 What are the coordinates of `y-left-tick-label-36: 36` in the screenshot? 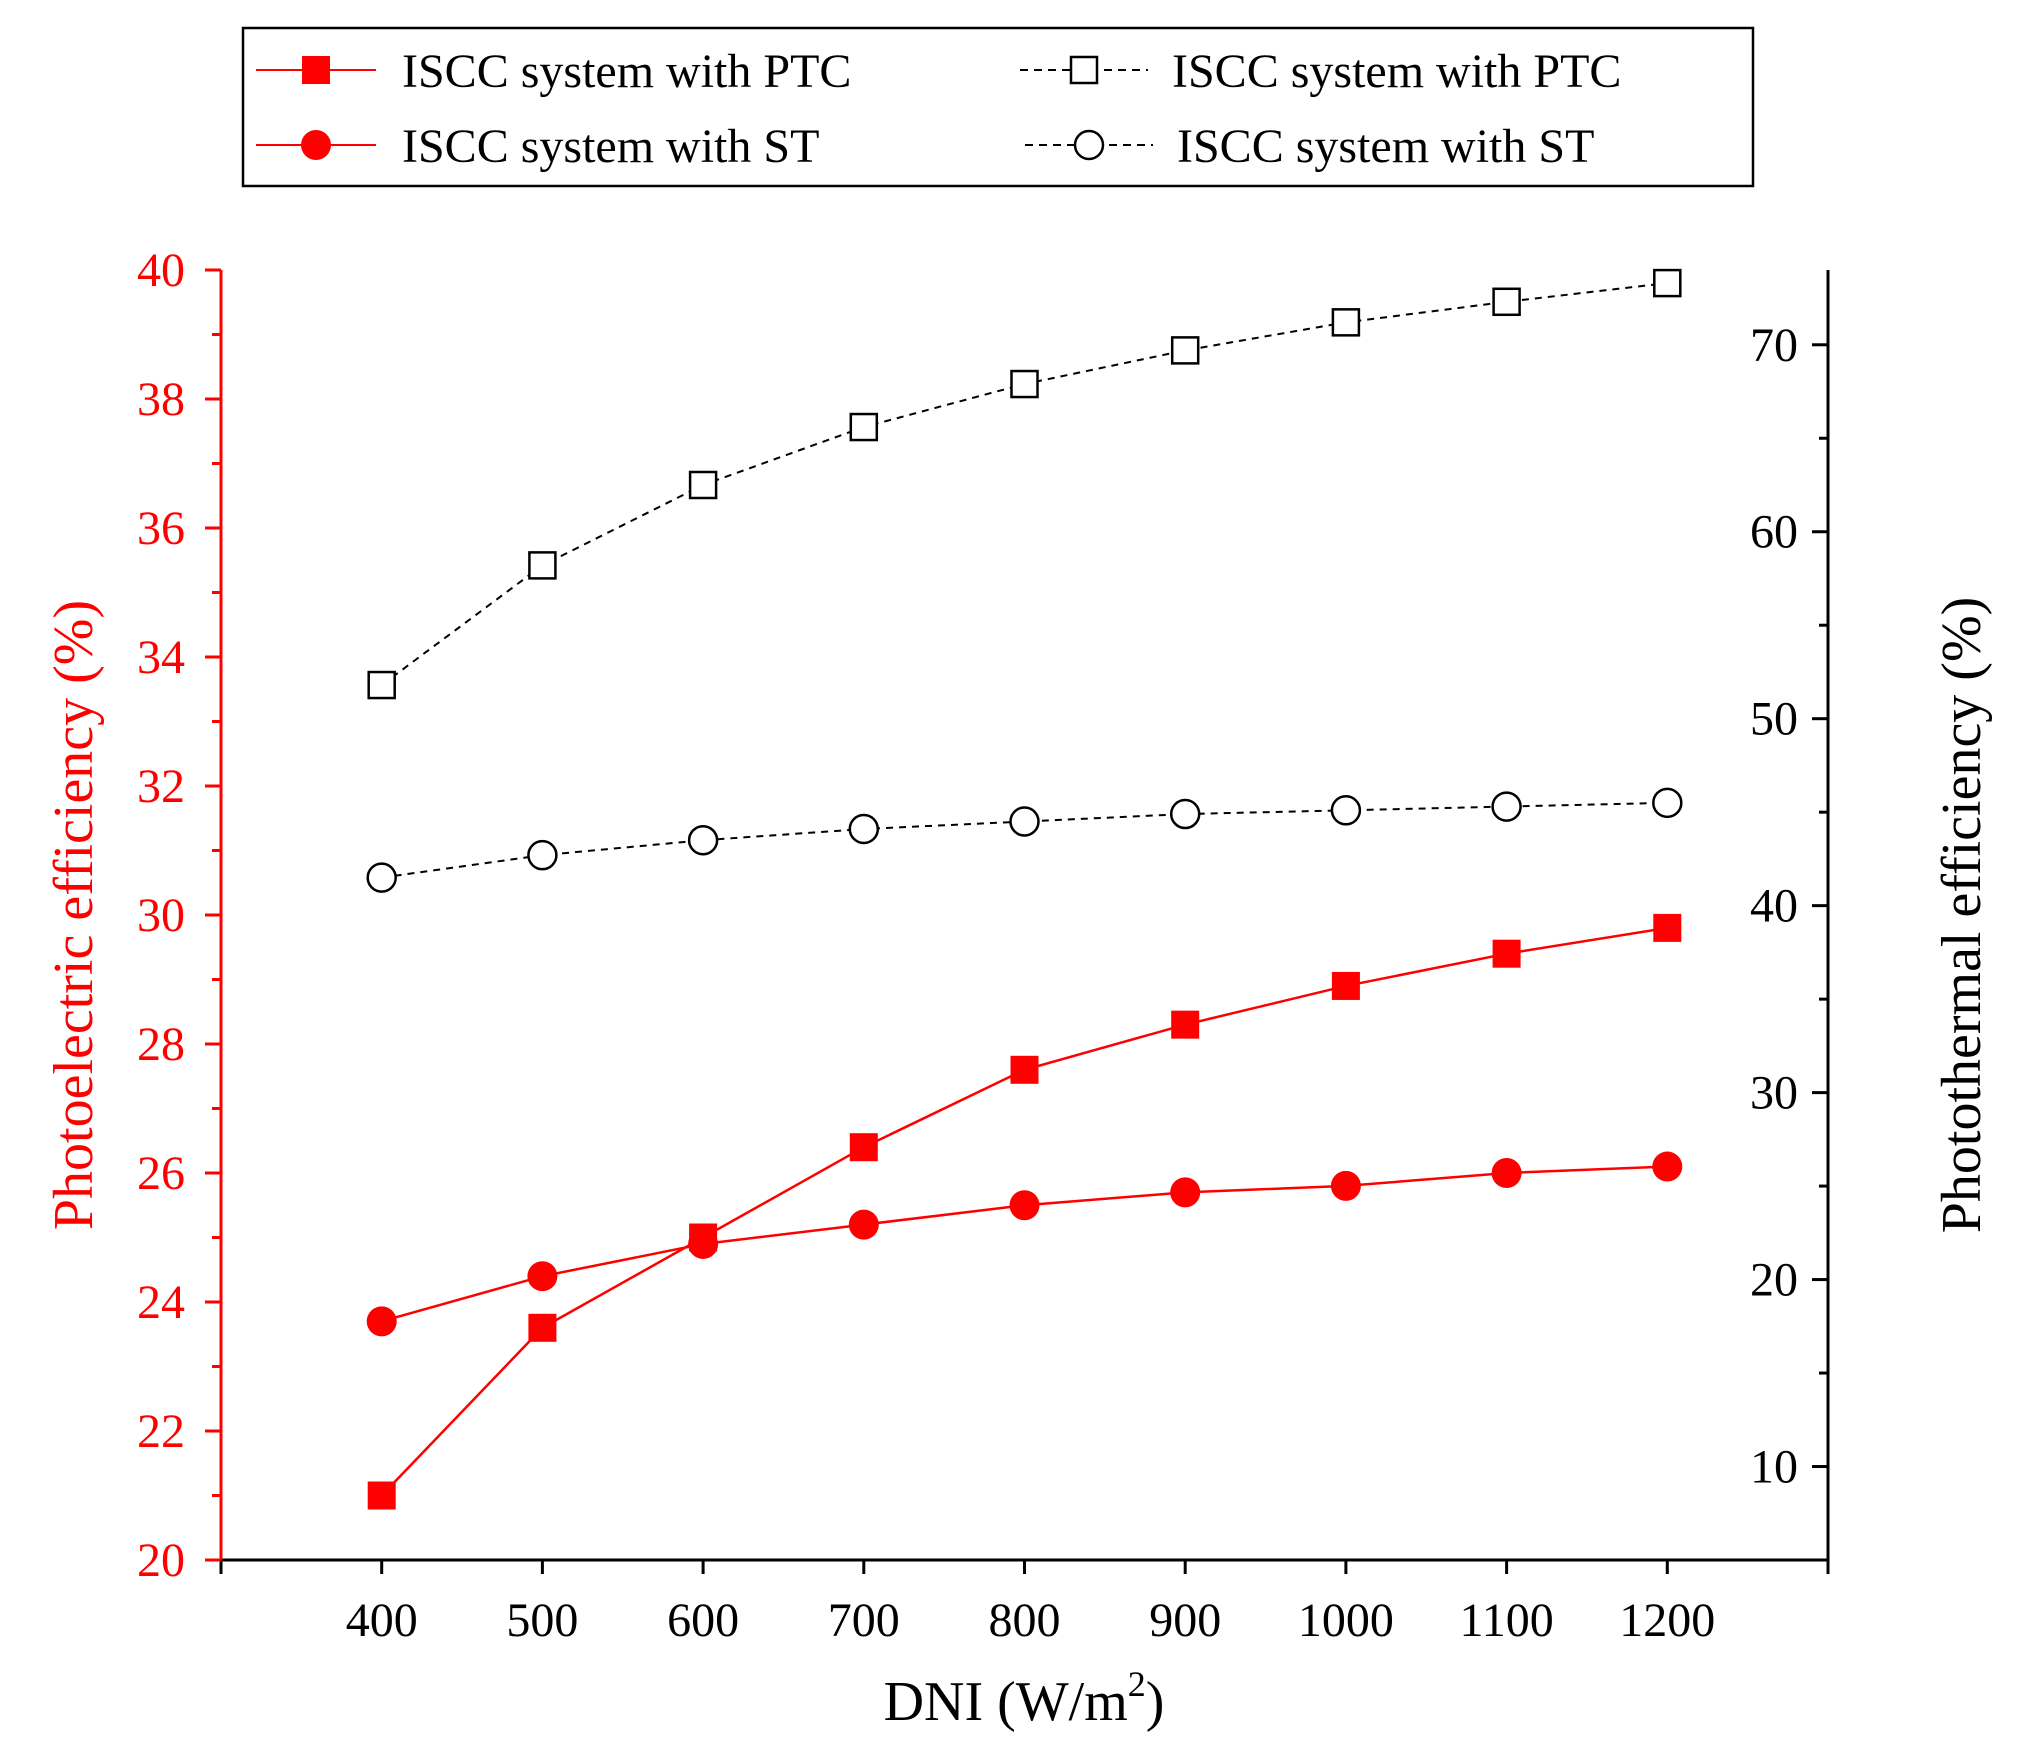 It's located at (161, 528).